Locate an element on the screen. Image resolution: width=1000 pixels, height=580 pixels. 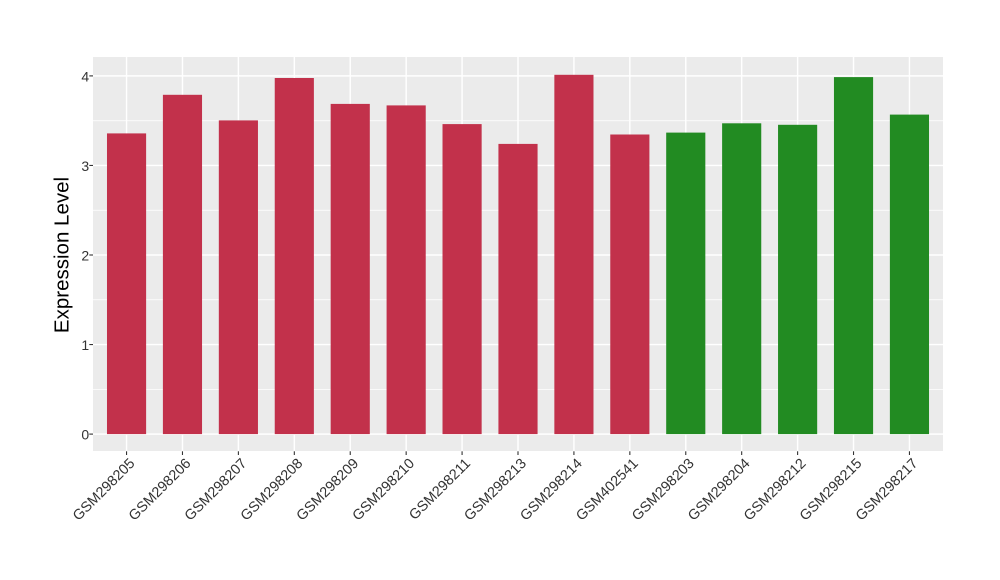
svg-text: 3 is located at coordinates (85, 166).